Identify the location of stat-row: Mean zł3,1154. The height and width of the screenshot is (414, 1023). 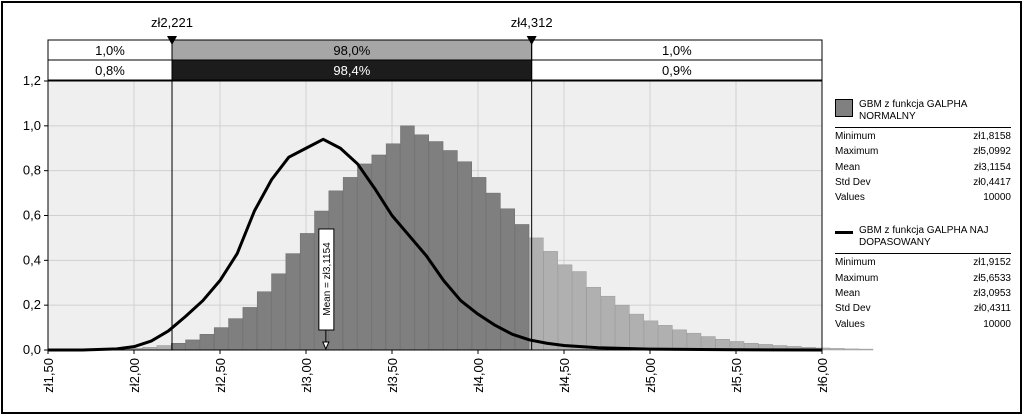
(923, 167).